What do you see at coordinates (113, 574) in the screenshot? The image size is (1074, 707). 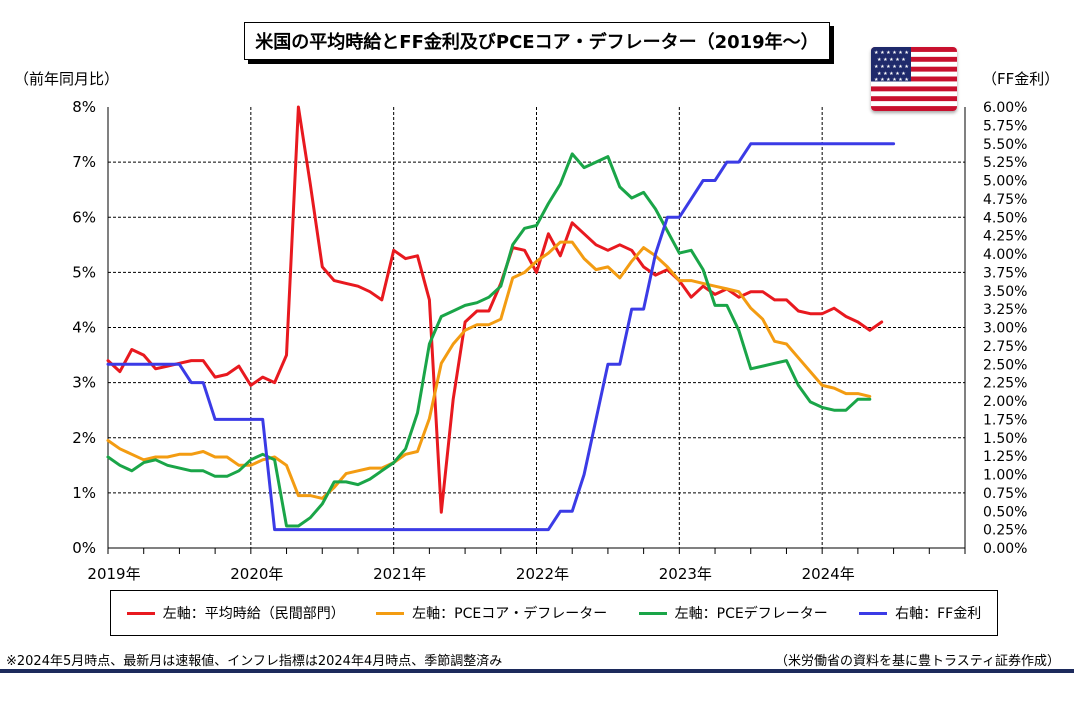 I see `x-tick-label: 2019年` at bounding box center [113, 574].